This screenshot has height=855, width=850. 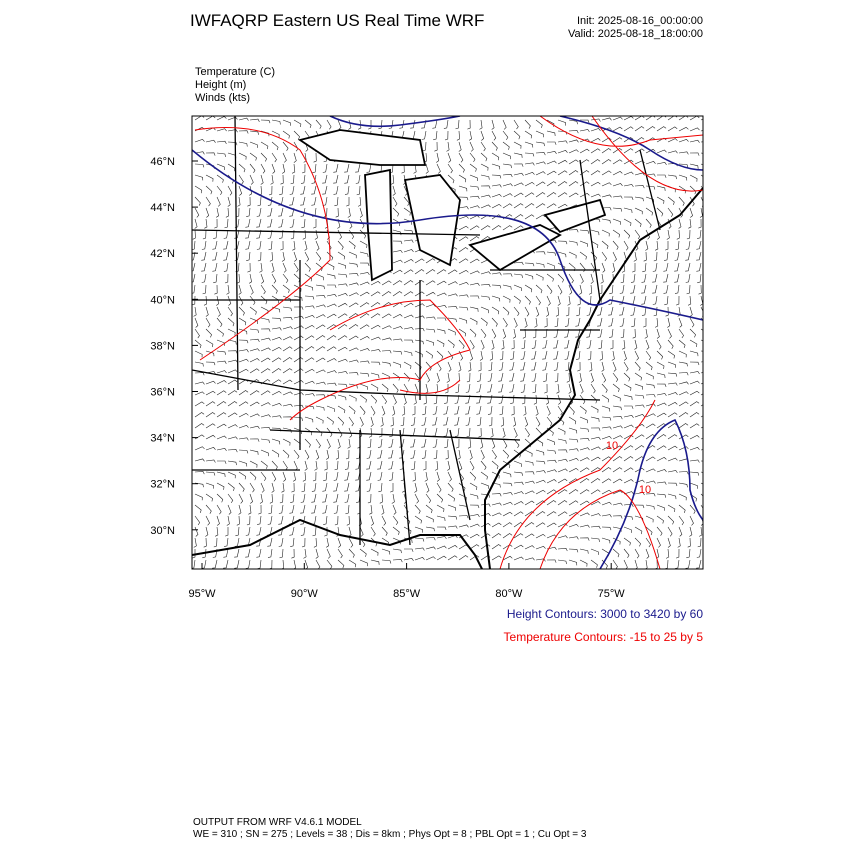 What do you see at coordinates (162, 346) in the screenshot?
I see `lat-label: 38°N` at bounding box center [162, 346].